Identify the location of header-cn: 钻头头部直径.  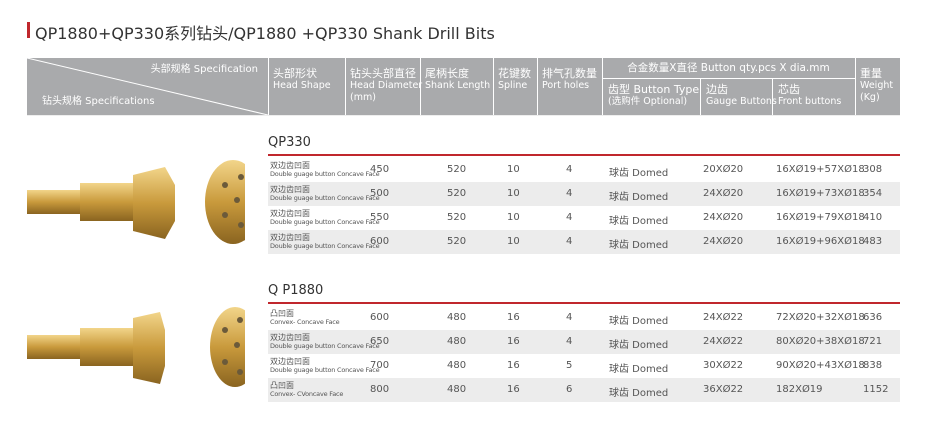
(383, 73).